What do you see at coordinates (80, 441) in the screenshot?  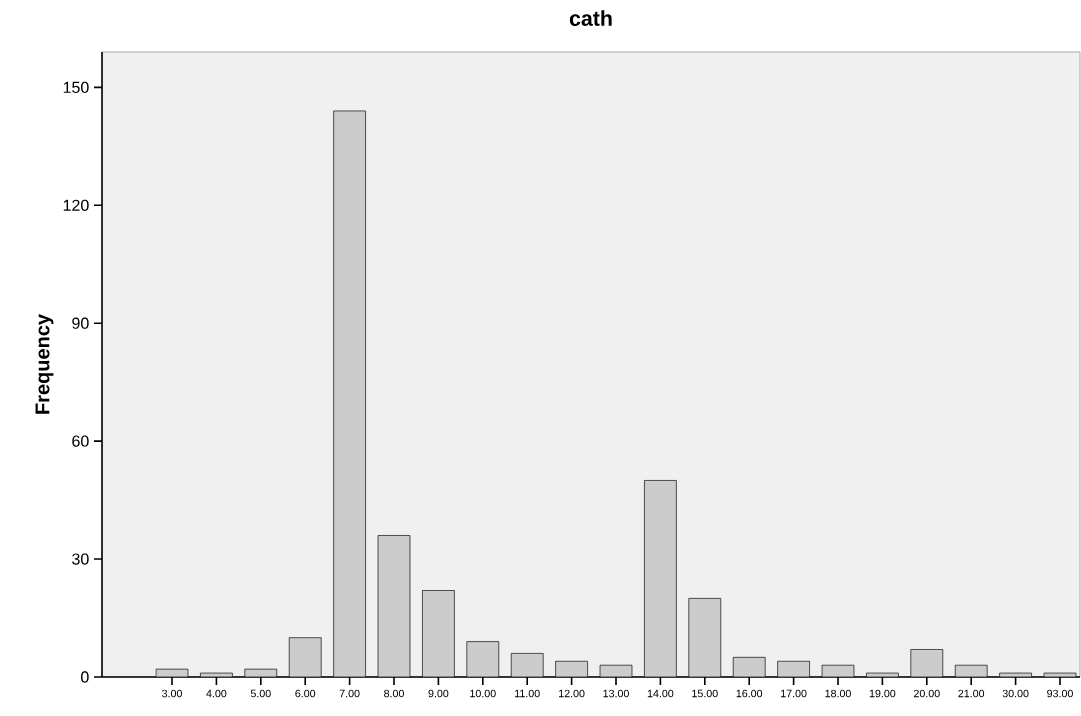 I see `y-tick-label: 60` at bounding box center [80, 441].